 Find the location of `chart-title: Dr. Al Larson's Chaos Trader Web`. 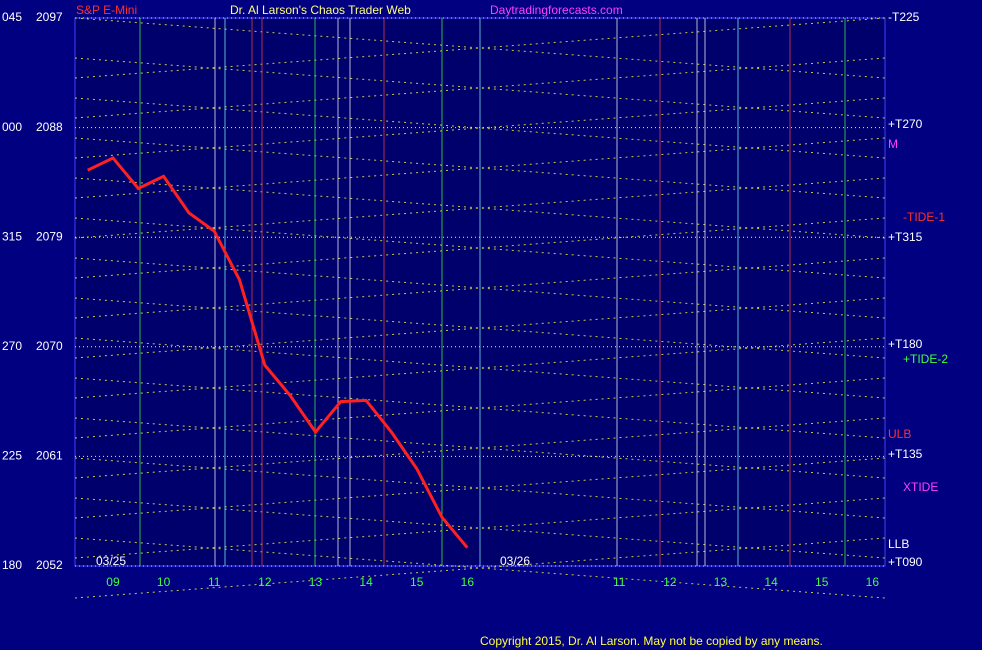

chart-title: Dr. Al Larson's Chaos Trader Web is located at coordinates (320, 10).